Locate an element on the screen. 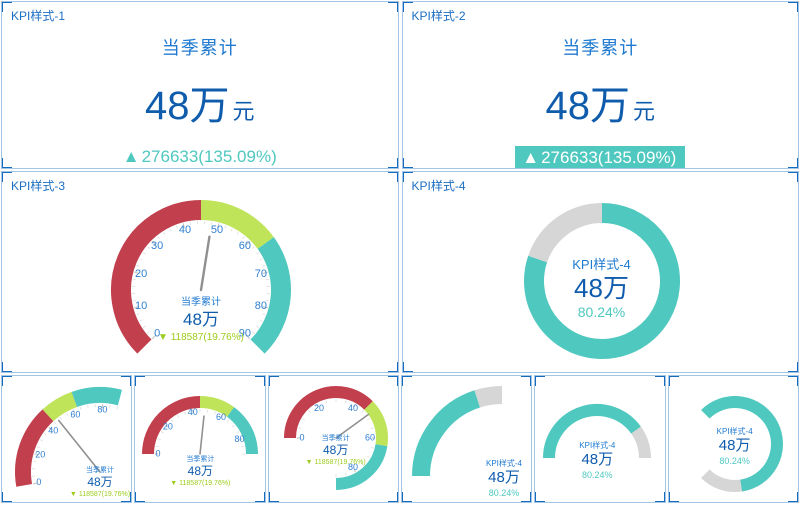 Image resolution: width=800 pixels, height=506 pixels. svg-text: 50 is located at coordinates (217, 230).